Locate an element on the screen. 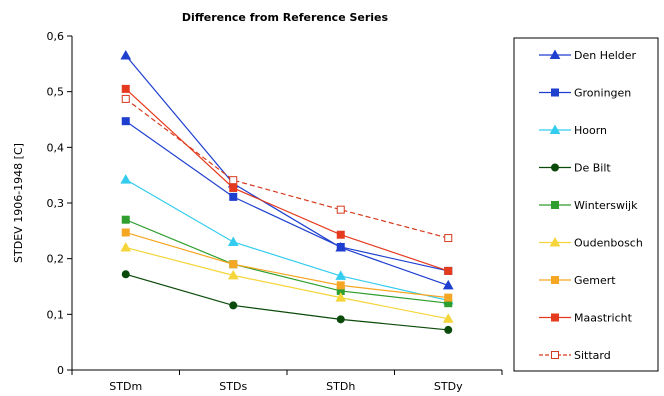 Image resolution: width=664 pixels, height=396 pixels. legend-item-den-helder: Den Helder is located at coordinates (588, 55).